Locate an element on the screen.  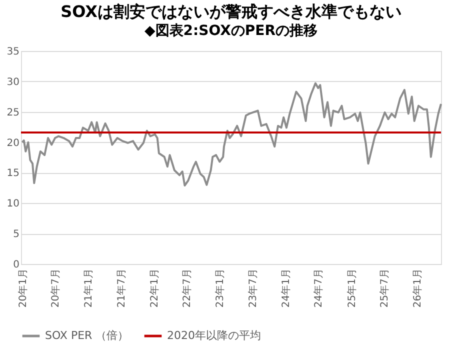
chart-subtitle: ◆図表2:SOXのPERの推移 is located at coordinates (231, 31).